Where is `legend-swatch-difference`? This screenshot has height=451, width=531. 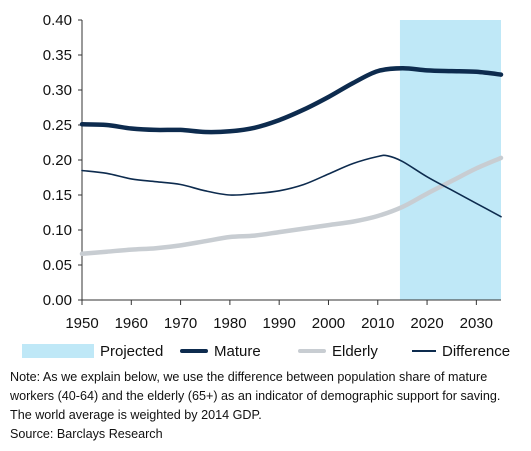
legend-swatch-difference is located at coordinates (424, 351).